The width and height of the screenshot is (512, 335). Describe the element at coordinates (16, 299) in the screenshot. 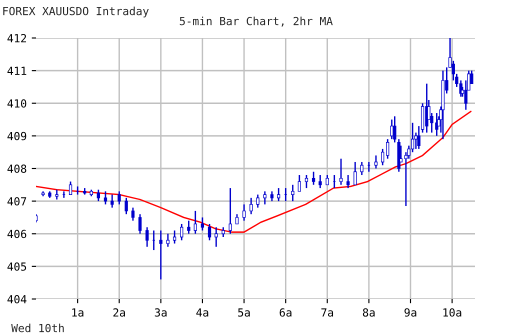

I see `y-tick-label: 404` at that location.